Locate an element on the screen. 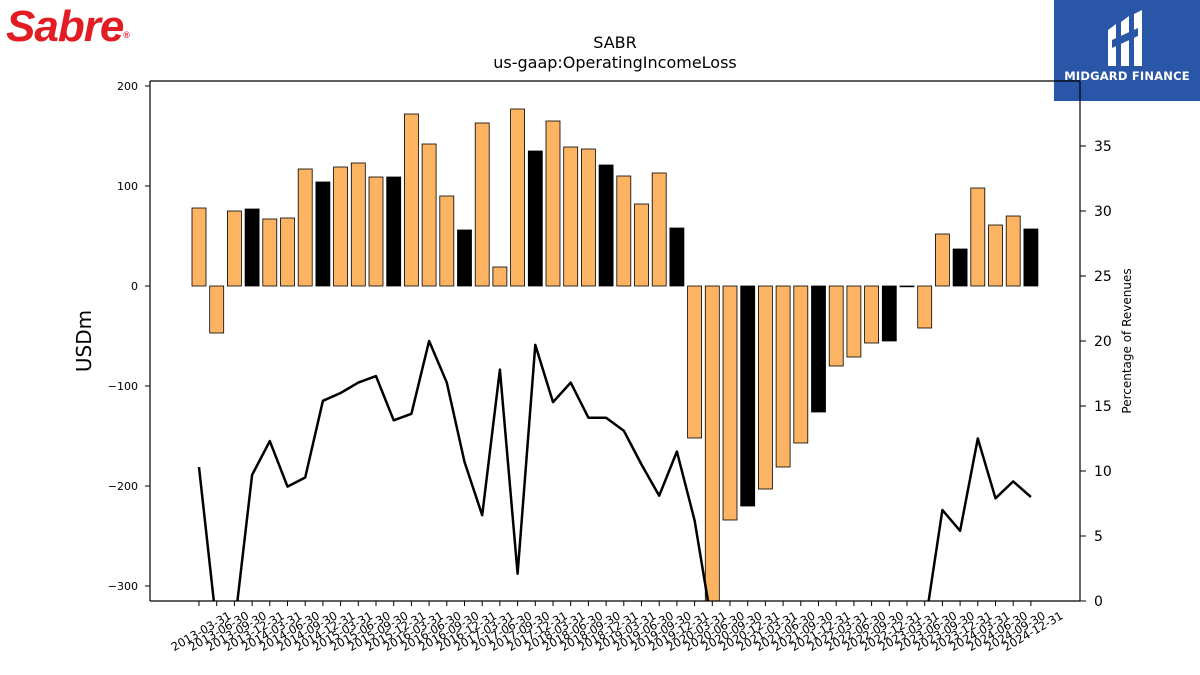  y-tick-label: −200 is located at coordinates (123, 486).